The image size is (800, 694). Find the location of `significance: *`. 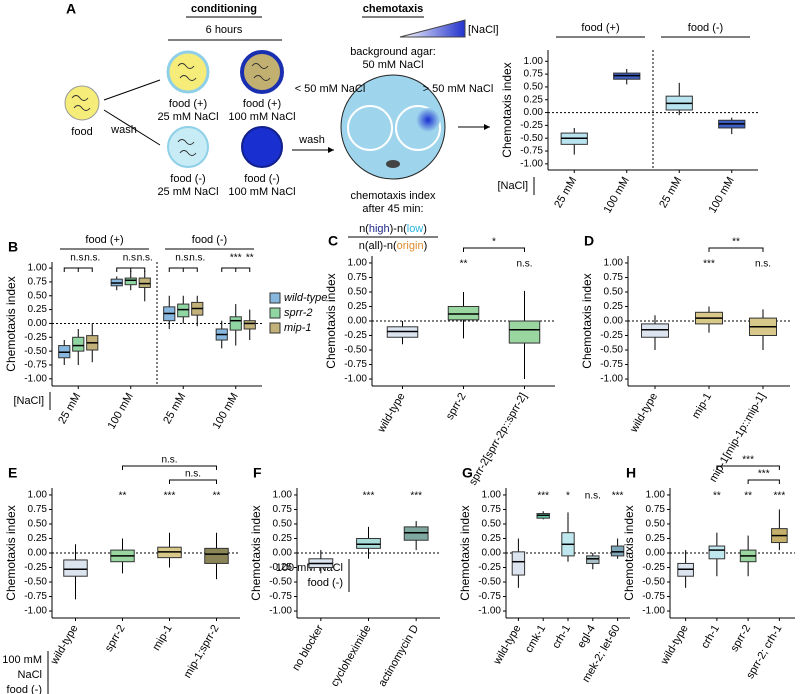

significance: * is located at coordinates (568, 496).